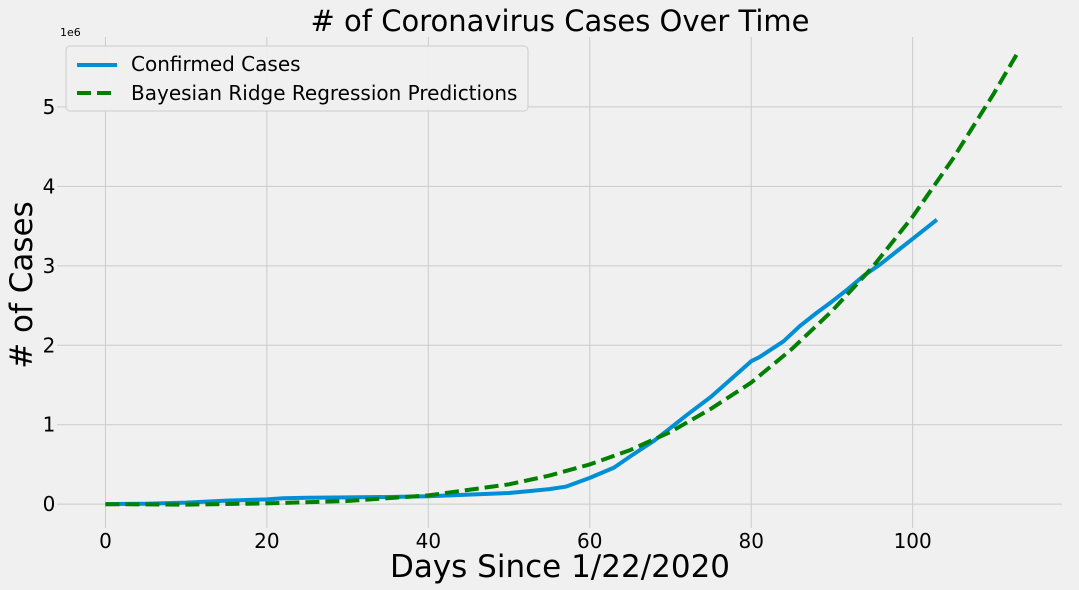 The height and width of the screenshot is (590, 1079). Describe the element at coordinates (913, 541) in the screenshot. I see `x-tick-label: 100` at that location.